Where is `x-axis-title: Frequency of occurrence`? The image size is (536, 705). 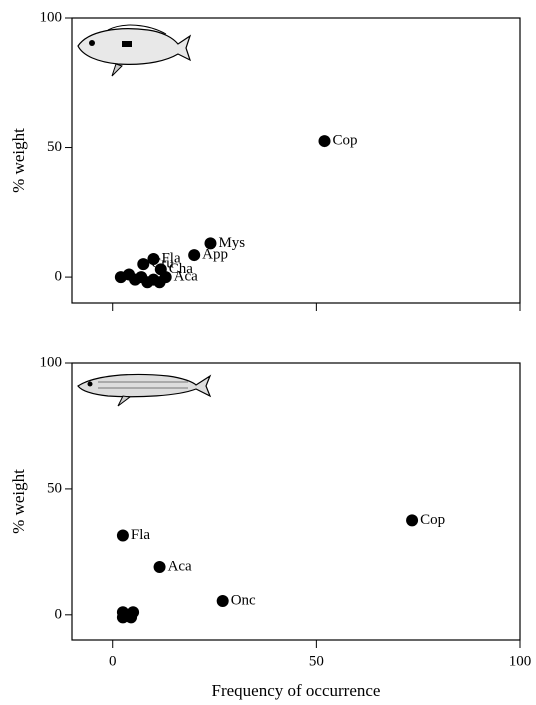
x-axis-title: Frequency of occurrence is located at coordinates (296, 690).